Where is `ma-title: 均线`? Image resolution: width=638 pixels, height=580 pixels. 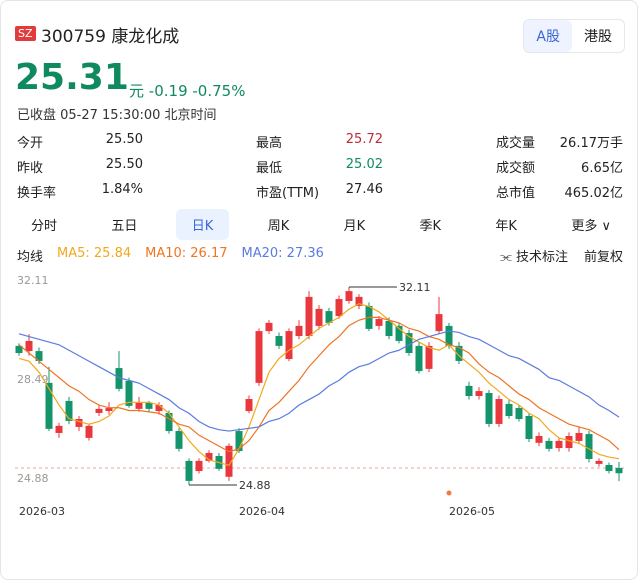 ma-title: 均线 is located at coordinates (30, 257).